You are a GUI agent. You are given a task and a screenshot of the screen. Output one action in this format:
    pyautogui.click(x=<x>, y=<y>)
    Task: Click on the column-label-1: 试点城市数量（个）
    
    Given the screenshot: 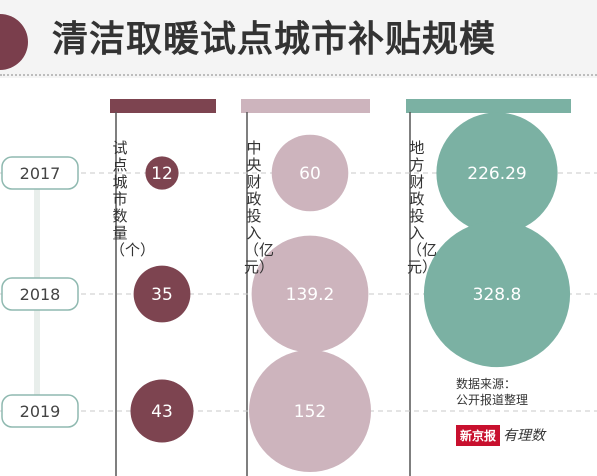 What is the action you would take?
    pyautogui.click(x=133, y=199)
    